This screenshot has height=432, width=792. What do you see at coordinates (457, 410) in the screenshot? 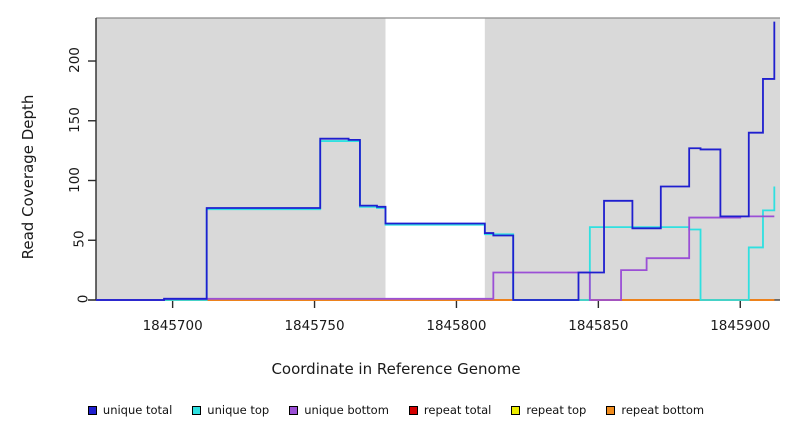
I see `legend-label: repeat total` at bounding box center [457, 410].